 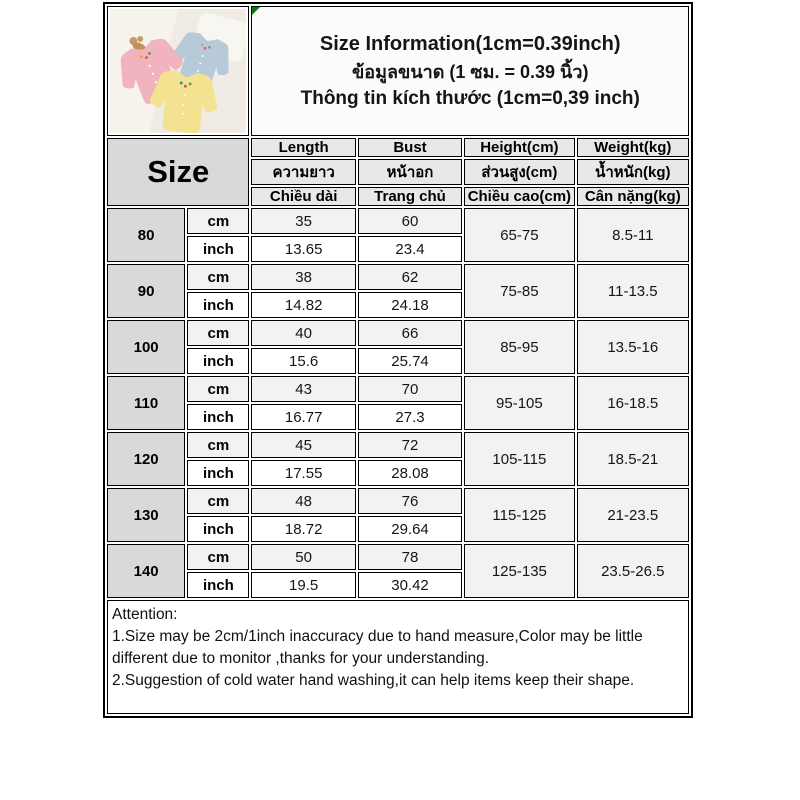 I want to click on length-cm-value: 43, so click(x=303, y=389).